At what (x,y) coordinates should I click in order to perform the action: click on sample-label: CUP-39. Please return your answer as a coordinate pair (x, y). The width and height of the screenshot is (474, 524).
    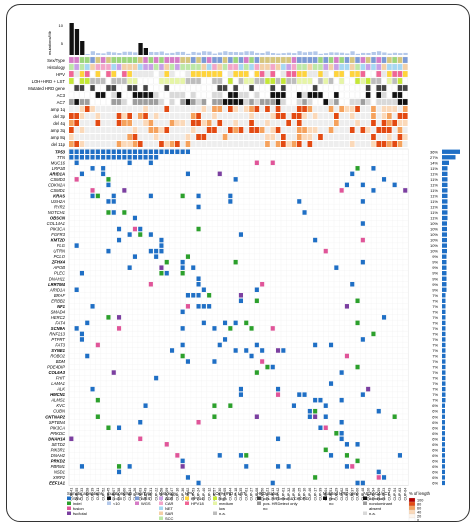
    Looking at the image, I should click on (321, 494).